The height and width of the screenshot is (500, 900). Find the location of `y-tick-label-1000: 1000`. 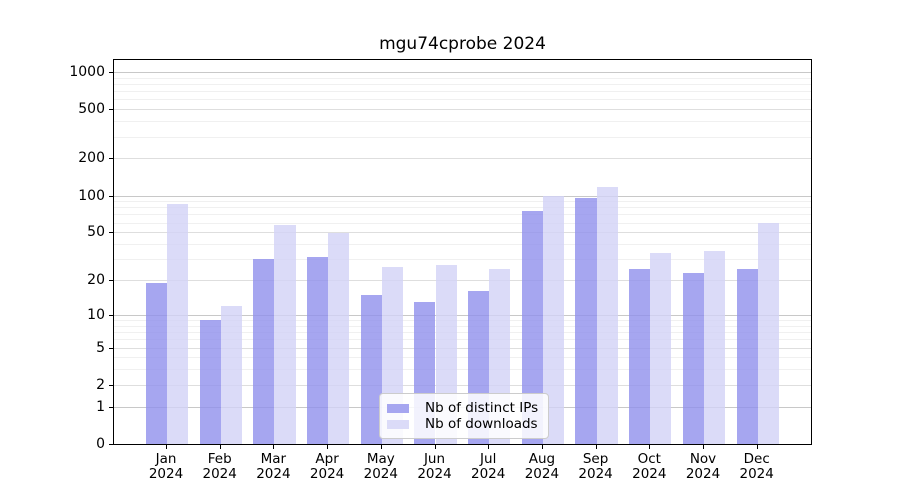

y-tick-label-1000: 1000 is located at coordinates (87, 71).